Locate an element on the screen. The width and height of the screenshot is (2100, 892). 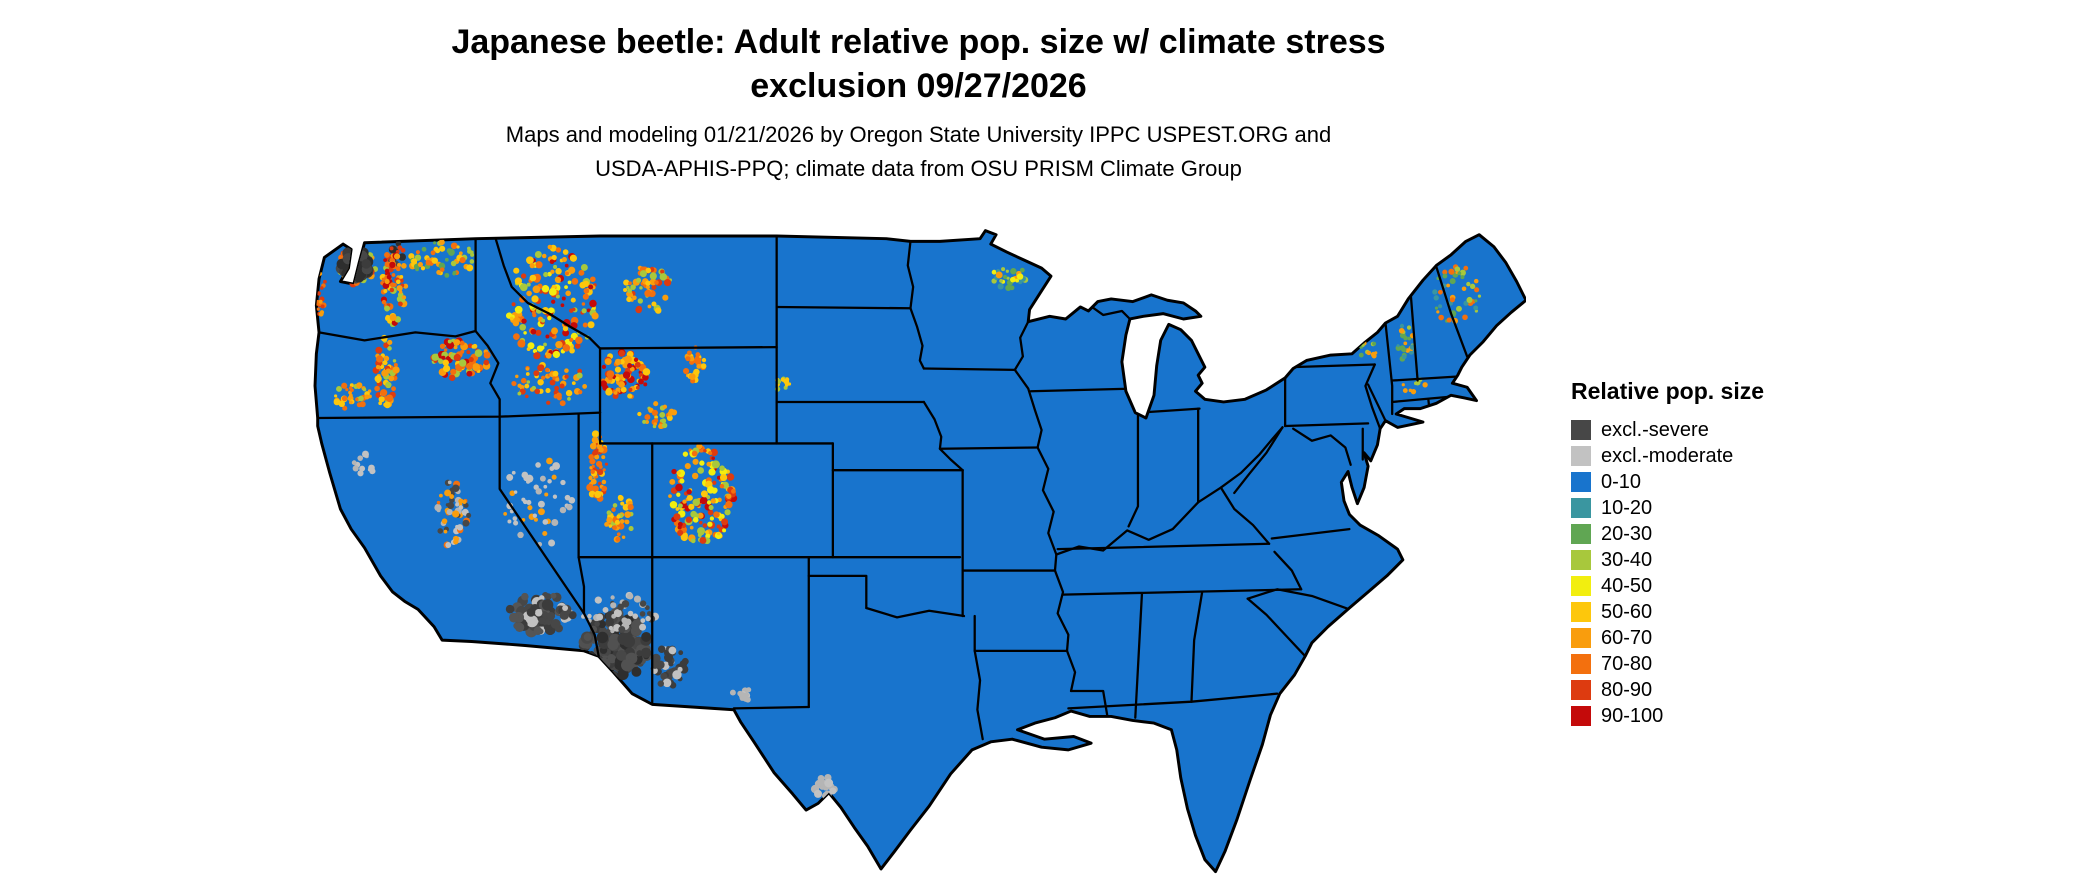
hotspot-texas-davis-mountains is located at coordinates (824, 786).